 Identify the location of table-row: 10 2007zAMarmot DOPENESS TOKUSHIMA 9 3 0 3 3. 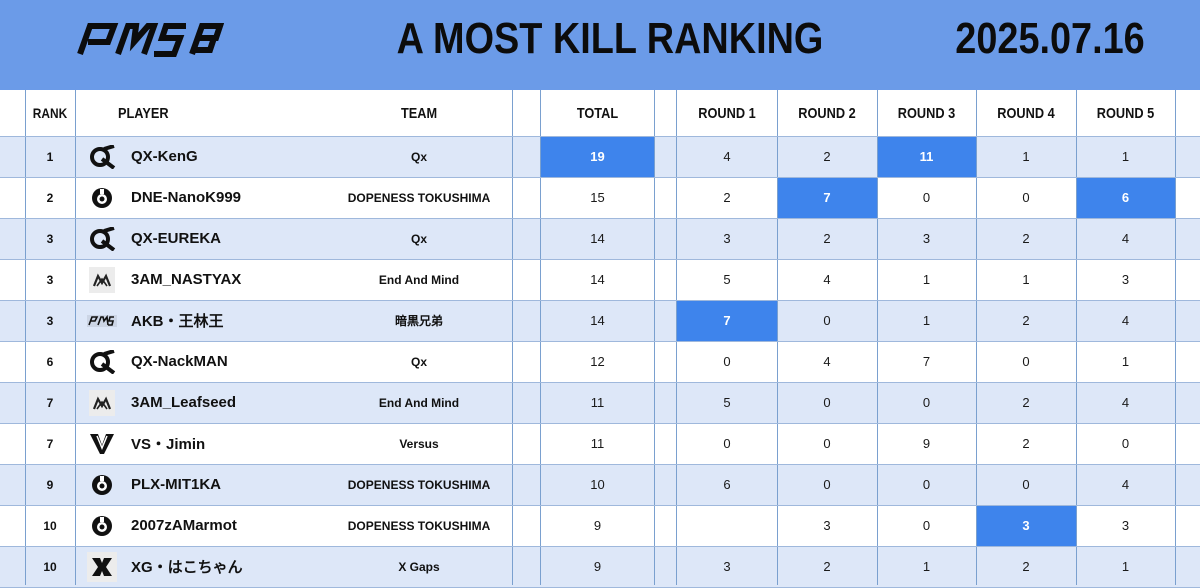
(600, 525).